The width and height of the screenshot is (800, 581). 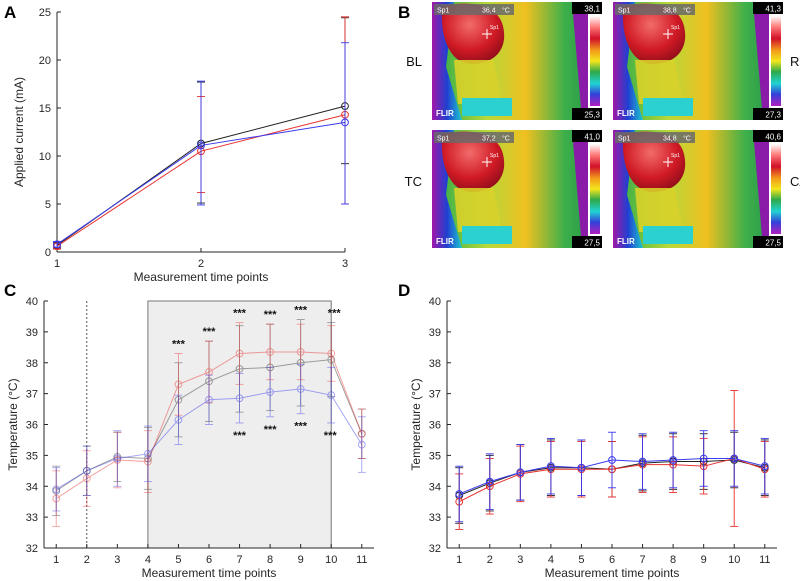 What do you see at coordinates (32, 487) in the screenshot?
I see `y-tick-label: 34` at bounding box center [32, 487].